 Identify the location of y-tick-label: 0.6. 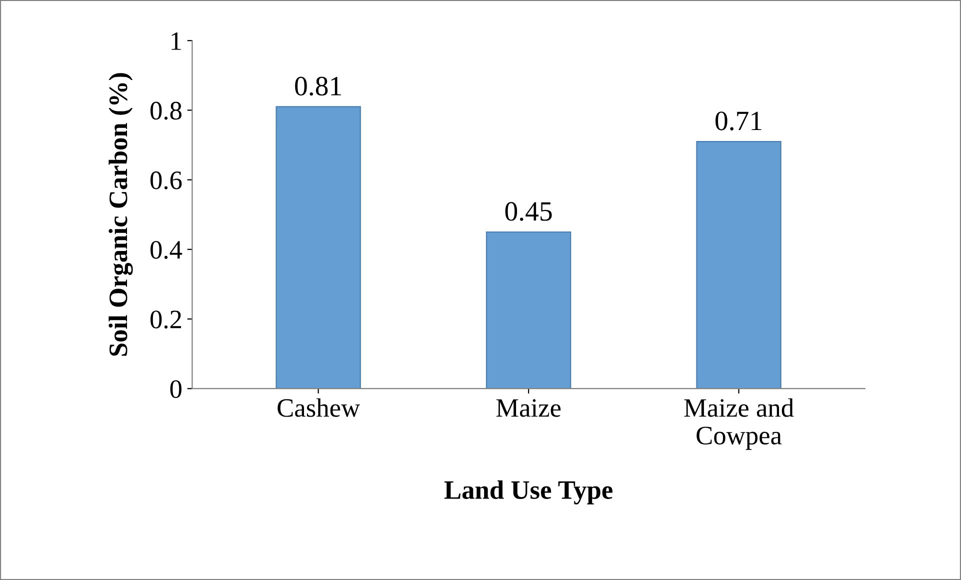
(166, 180).